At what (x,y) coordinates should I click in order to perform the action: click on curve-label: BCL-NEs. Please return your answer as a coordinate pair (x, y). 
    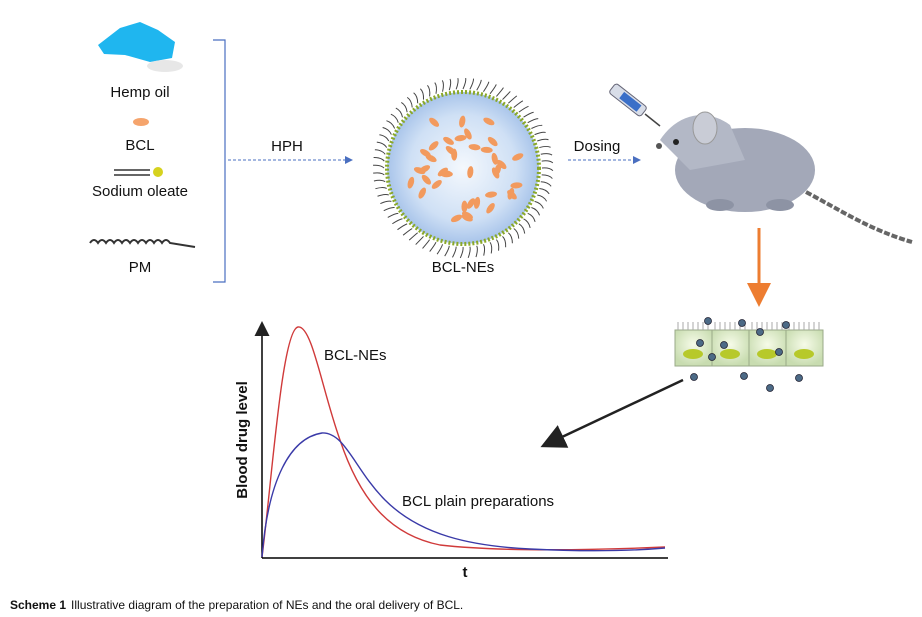
    Looking at the image, I should click on (355, 355).